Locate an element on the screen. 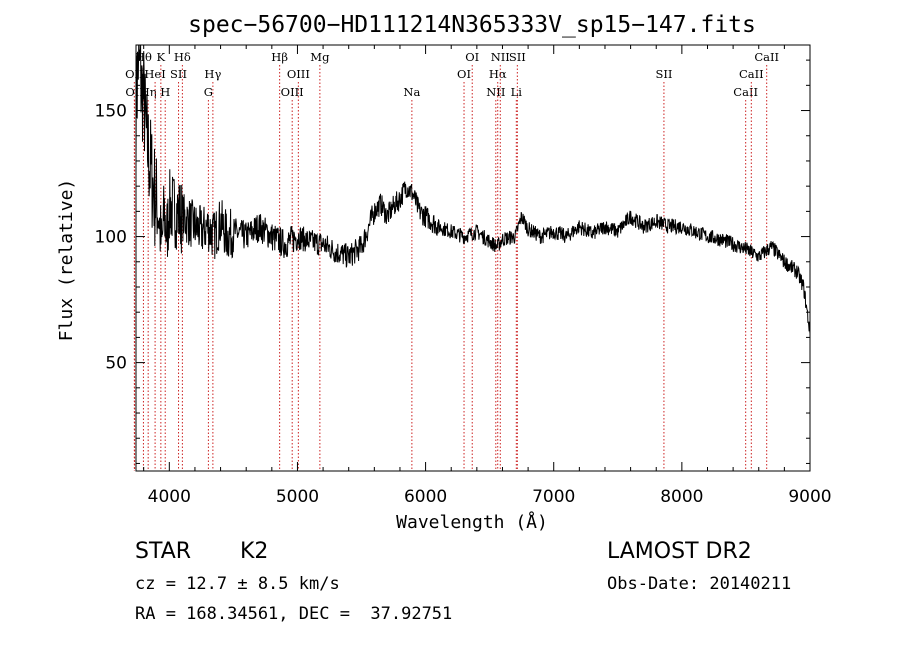  redshift-value: cz = 12.7 ± 8.5 km/s is located at coordinates (237, 584).